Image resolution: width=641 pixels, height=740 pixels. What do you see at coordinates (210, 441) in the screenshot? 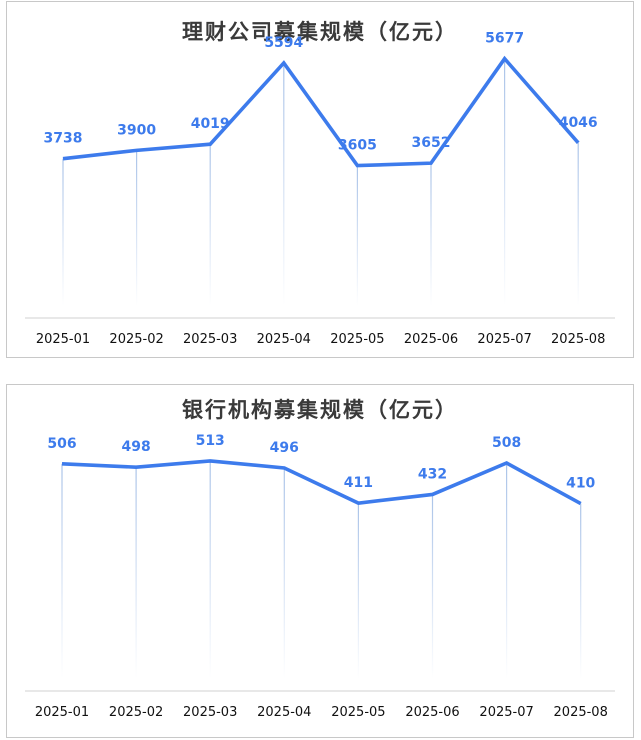
I see `data-label: 513` at bounding box center [210, 441].